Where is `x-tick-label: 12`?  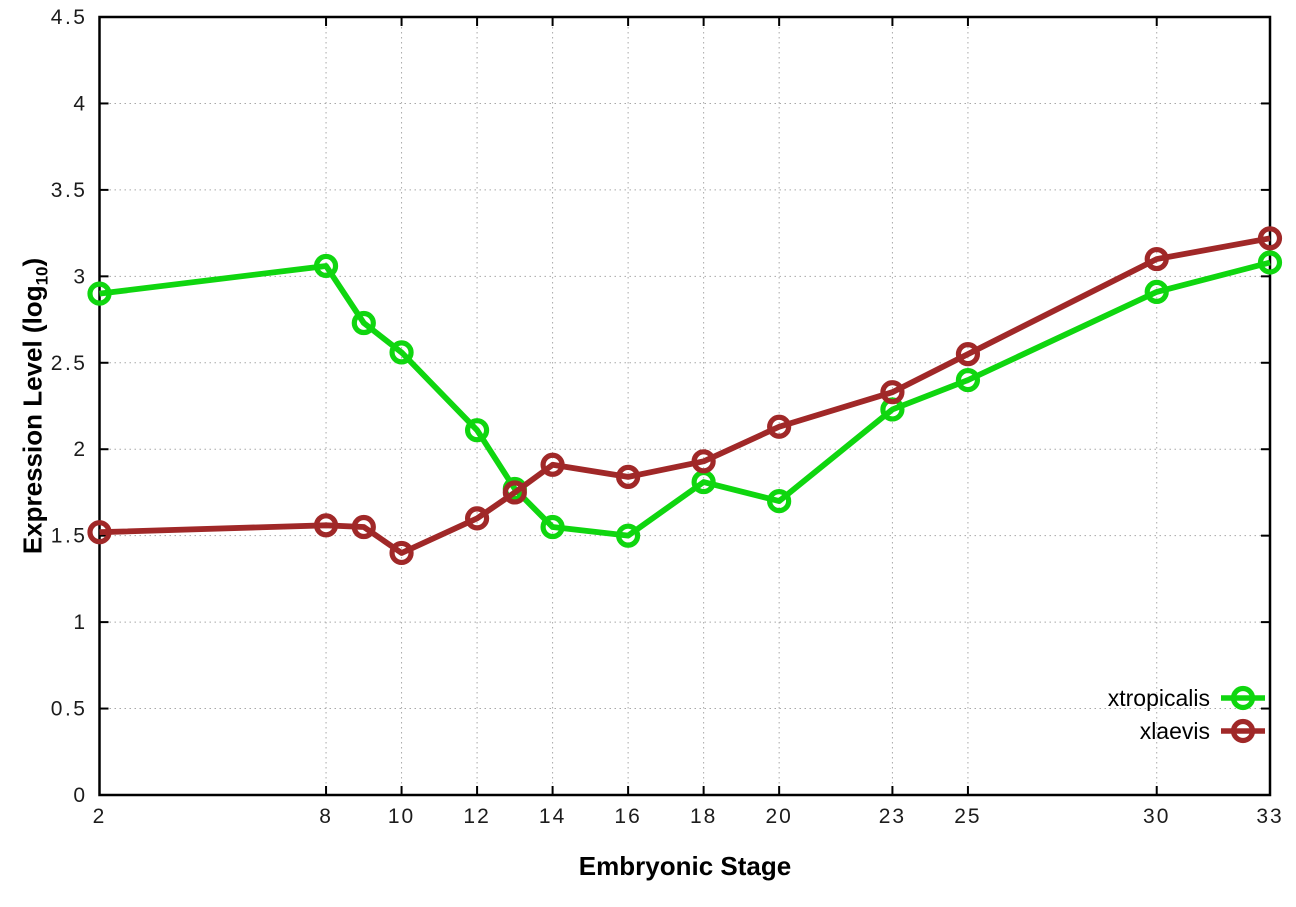
x-tick-label: 12 is located at coordinates (476, 816).